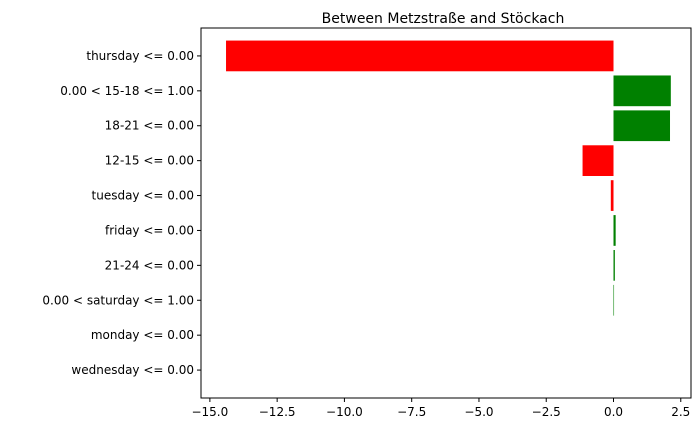 This screenshot has width=700, height=435. I want to click on x-tick-label-3: −7.5, so click(411, 412).